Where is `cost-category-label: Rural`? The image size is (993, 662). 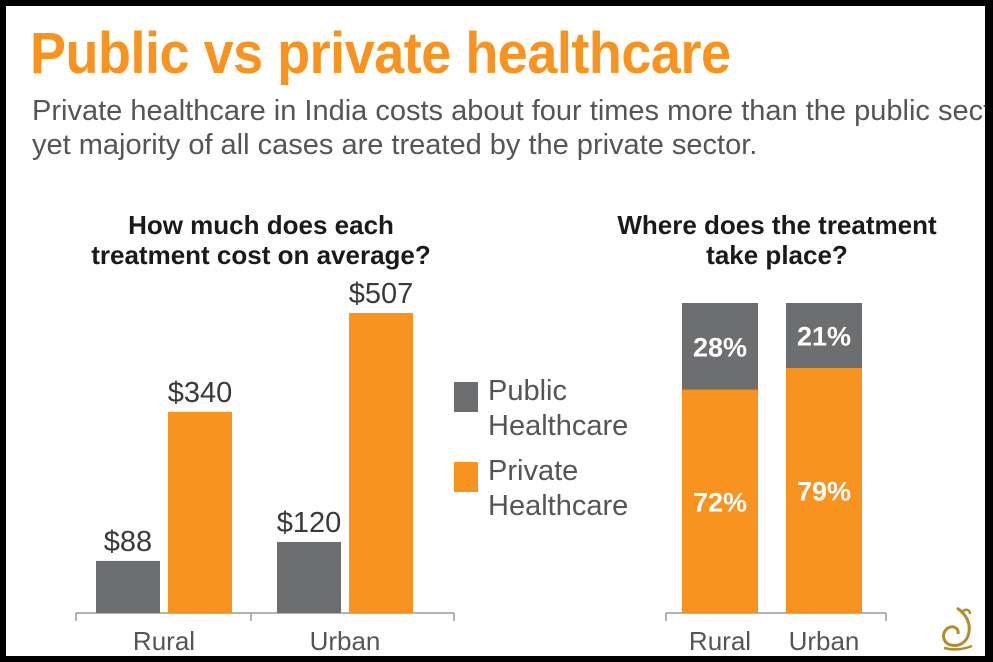
cost-category-label: Rural is located at coordinates (164, 641).